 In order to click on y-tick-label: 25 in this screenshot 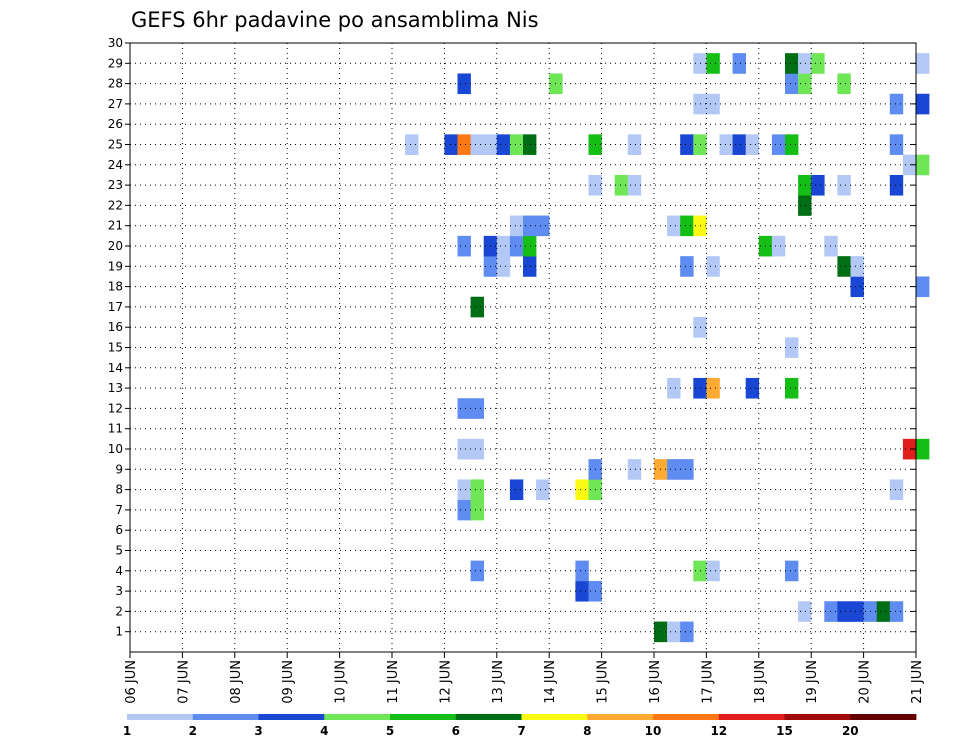, I will do `click(115, 145)`.